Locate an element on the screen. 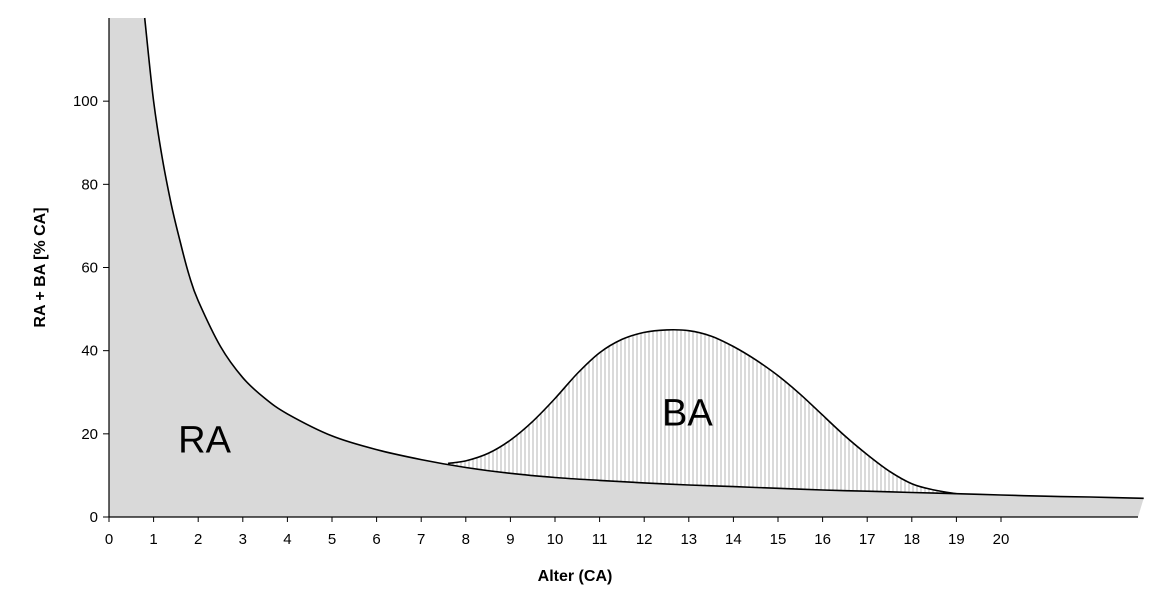 This screenshot has height=607, width=1162. x-tick-label: 10 is located at coordinates (555, 539).